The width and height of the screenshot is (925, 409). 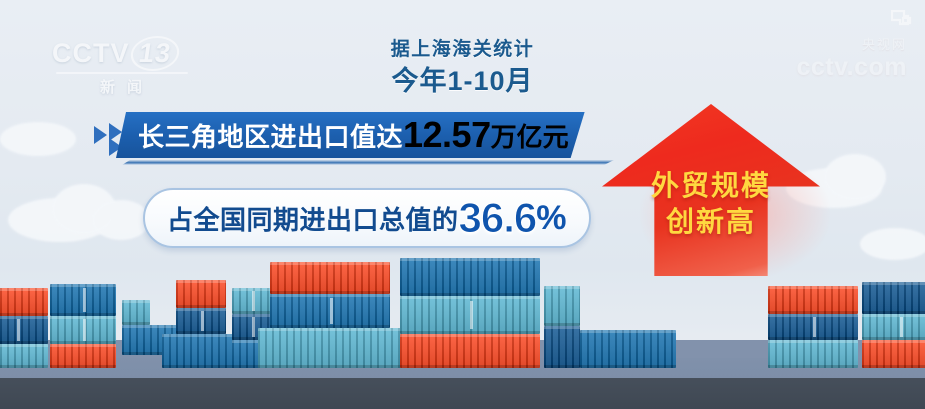 I want to click on secondary-banner-label: 占全国同期进出口总值的, so click(x=313, y=219).